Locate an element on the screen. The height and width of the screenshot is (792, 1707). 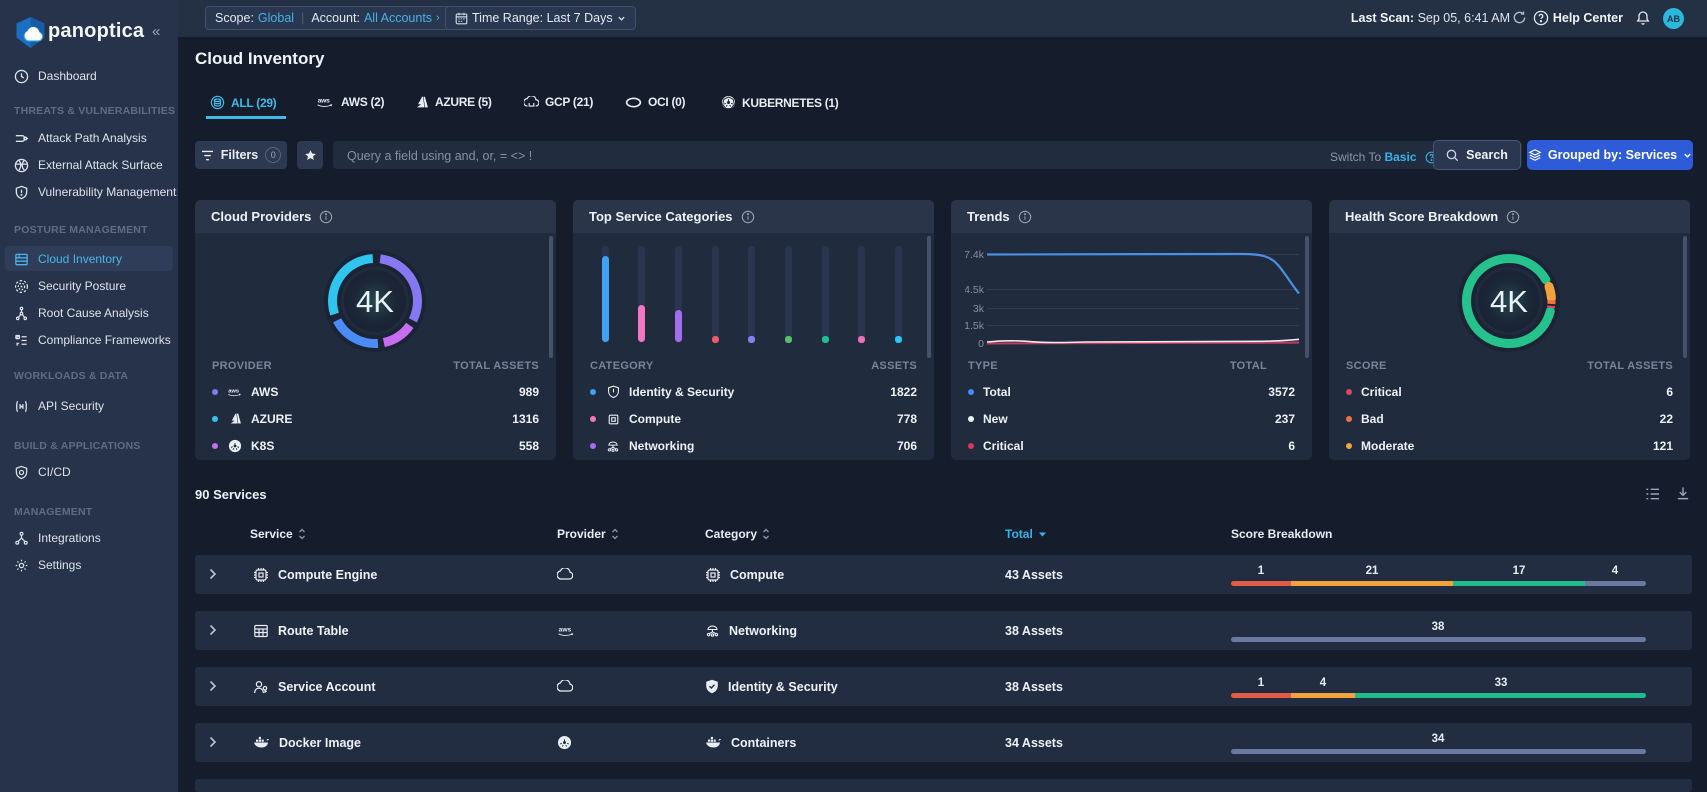
svg-text: 7.4k is located at coordinates (975, 255).